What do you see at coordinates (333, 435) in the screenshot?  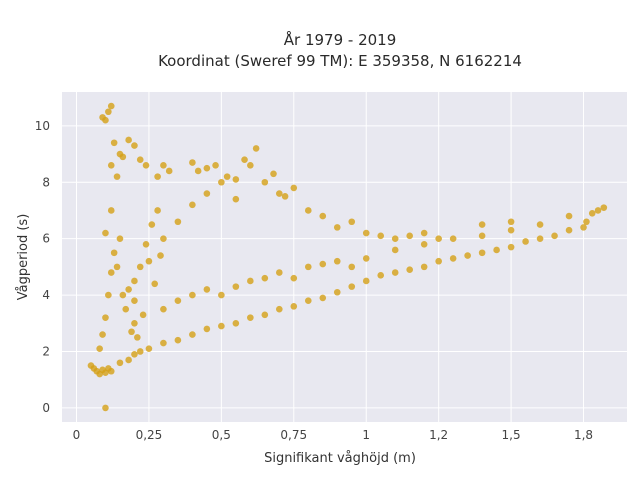 I see `x-axis-ticks: 0 0,25 0,5 0,75 1 1,2 1,5 1,8` at bounding box center [333, 435].